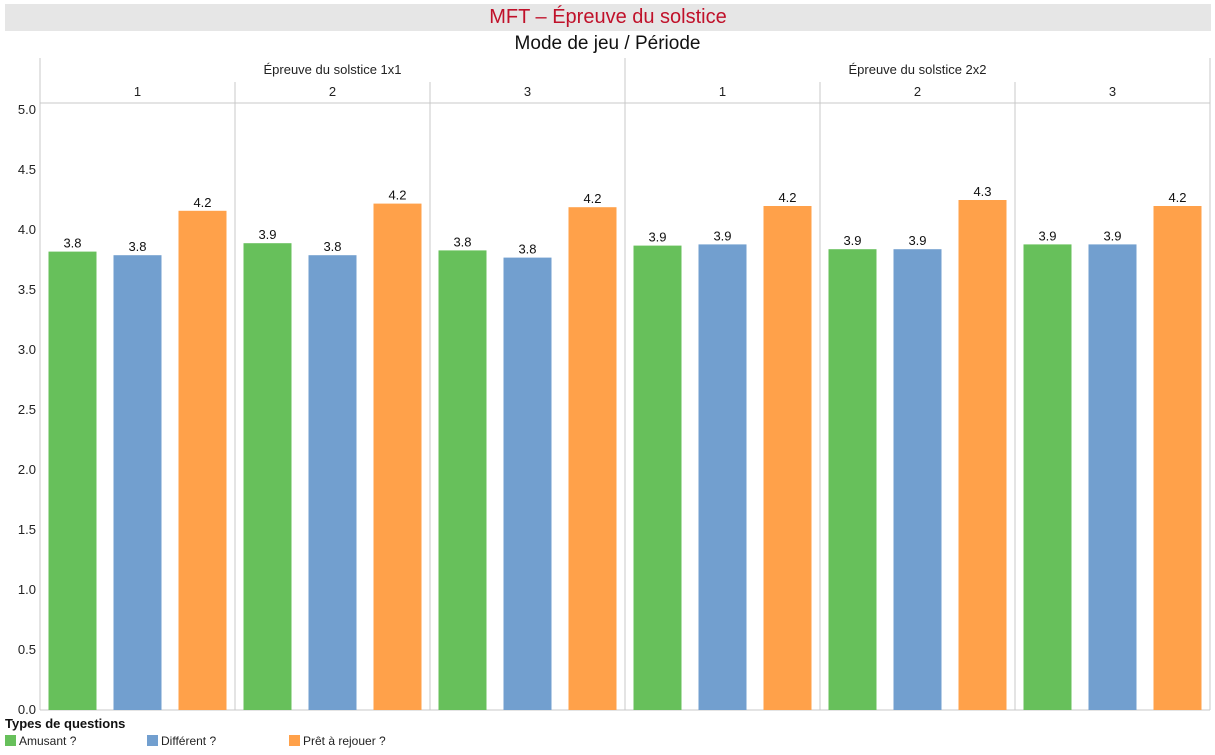 This screenshot has width=1215, height=755. I want to click on y-tick-label: 4.5, so click(27, 169).